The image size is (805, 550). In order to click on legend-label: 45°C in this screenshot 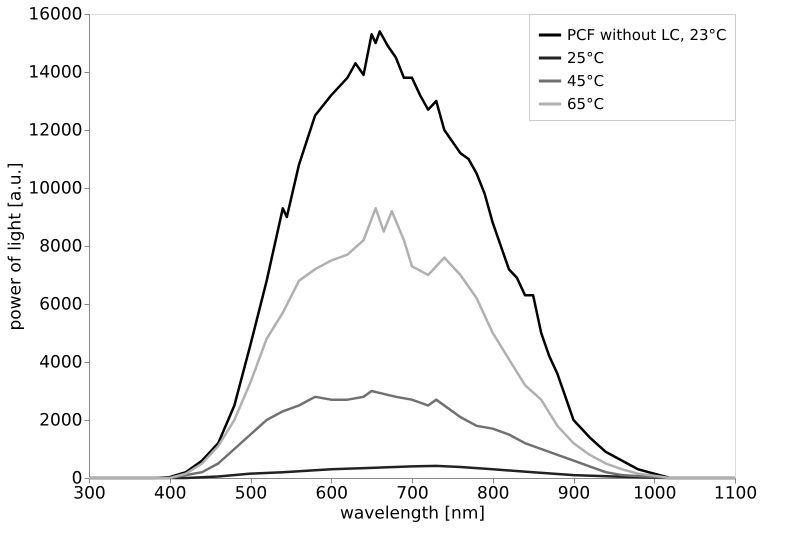, I will do `click(585, 81)`.